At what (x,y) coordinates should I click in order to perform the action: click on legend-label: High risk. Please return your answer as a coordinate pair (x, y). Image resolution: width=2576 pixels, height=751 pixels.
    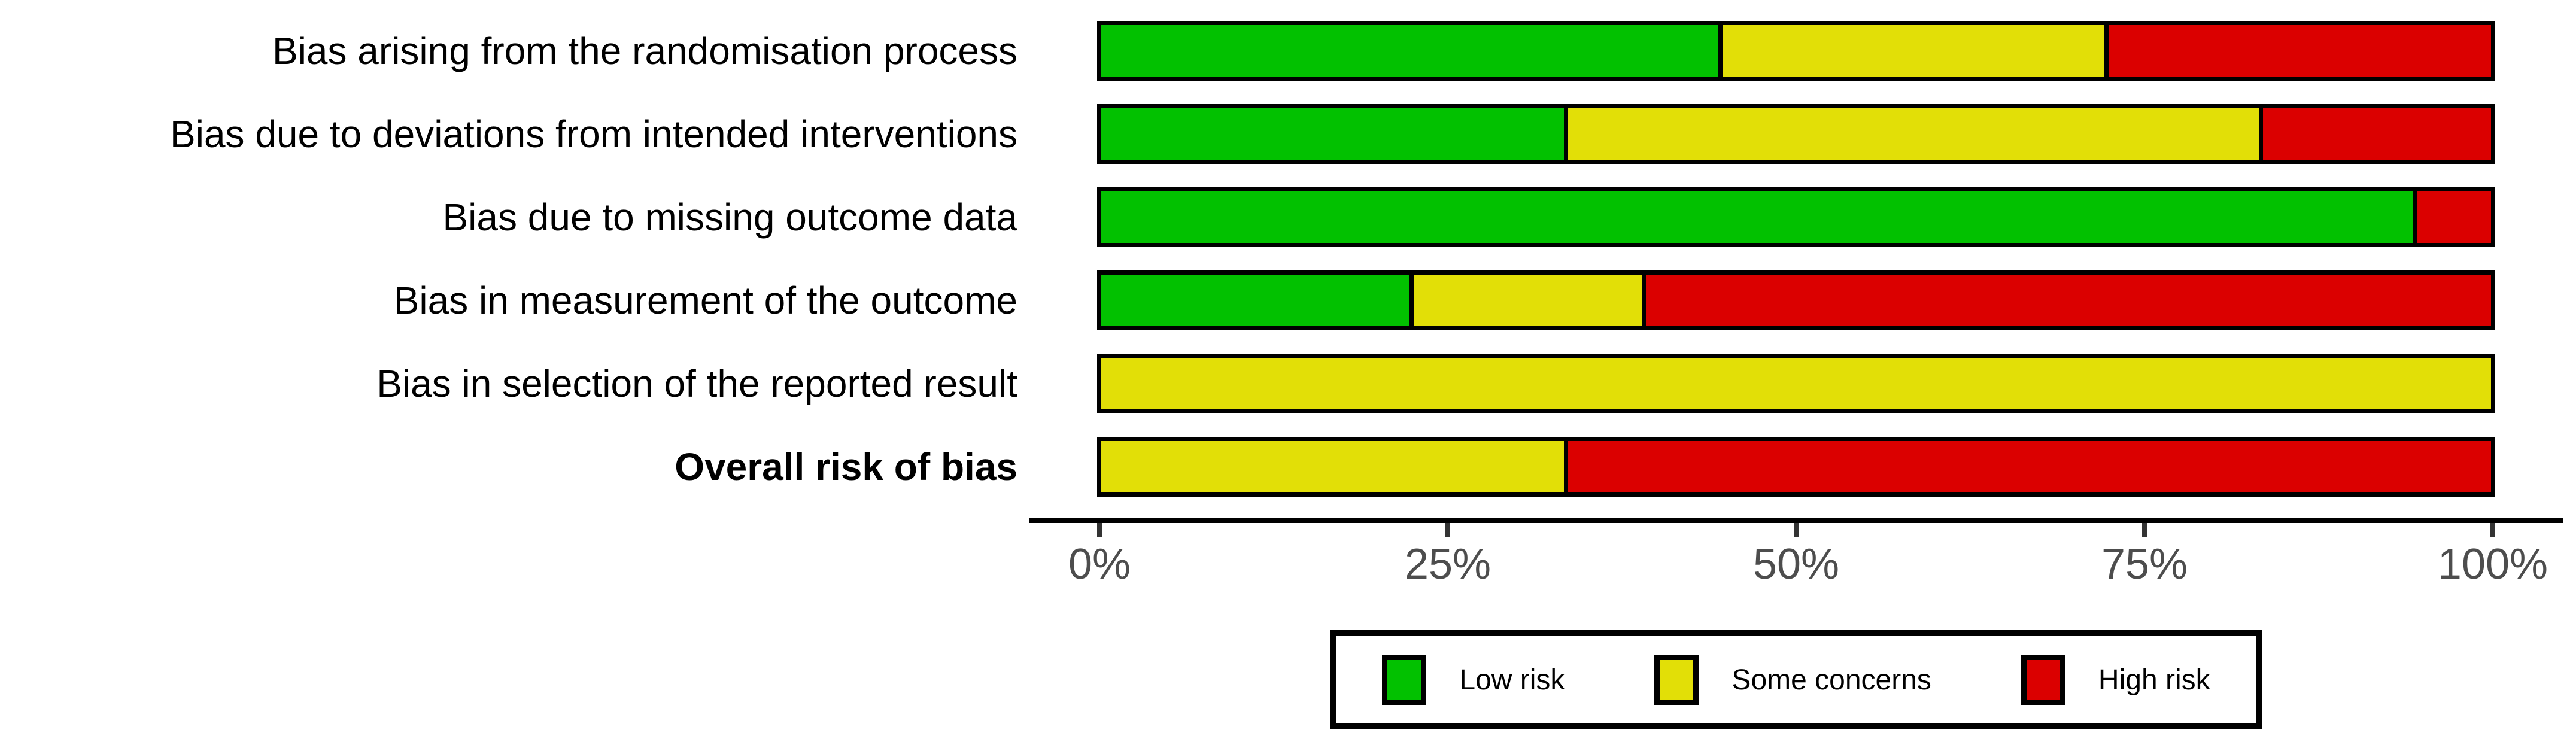
    Looking at the image, I should click on (2154, 680).